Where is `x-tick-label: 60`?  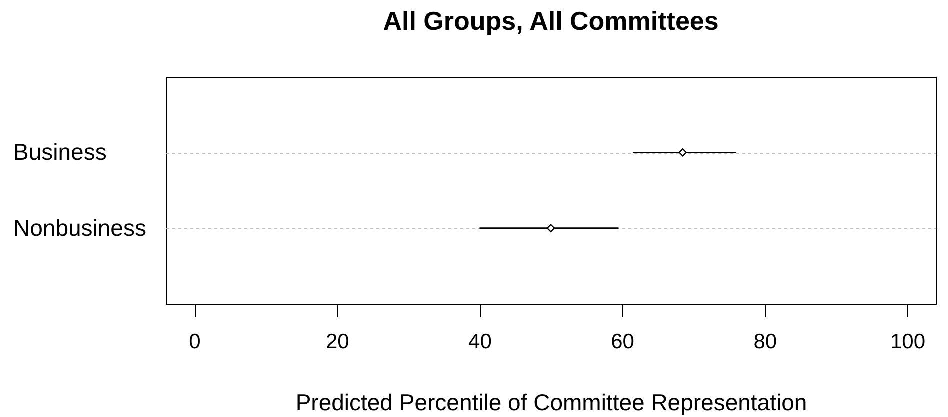 x-tick-label: 60 is located at coordinates (622, 342).